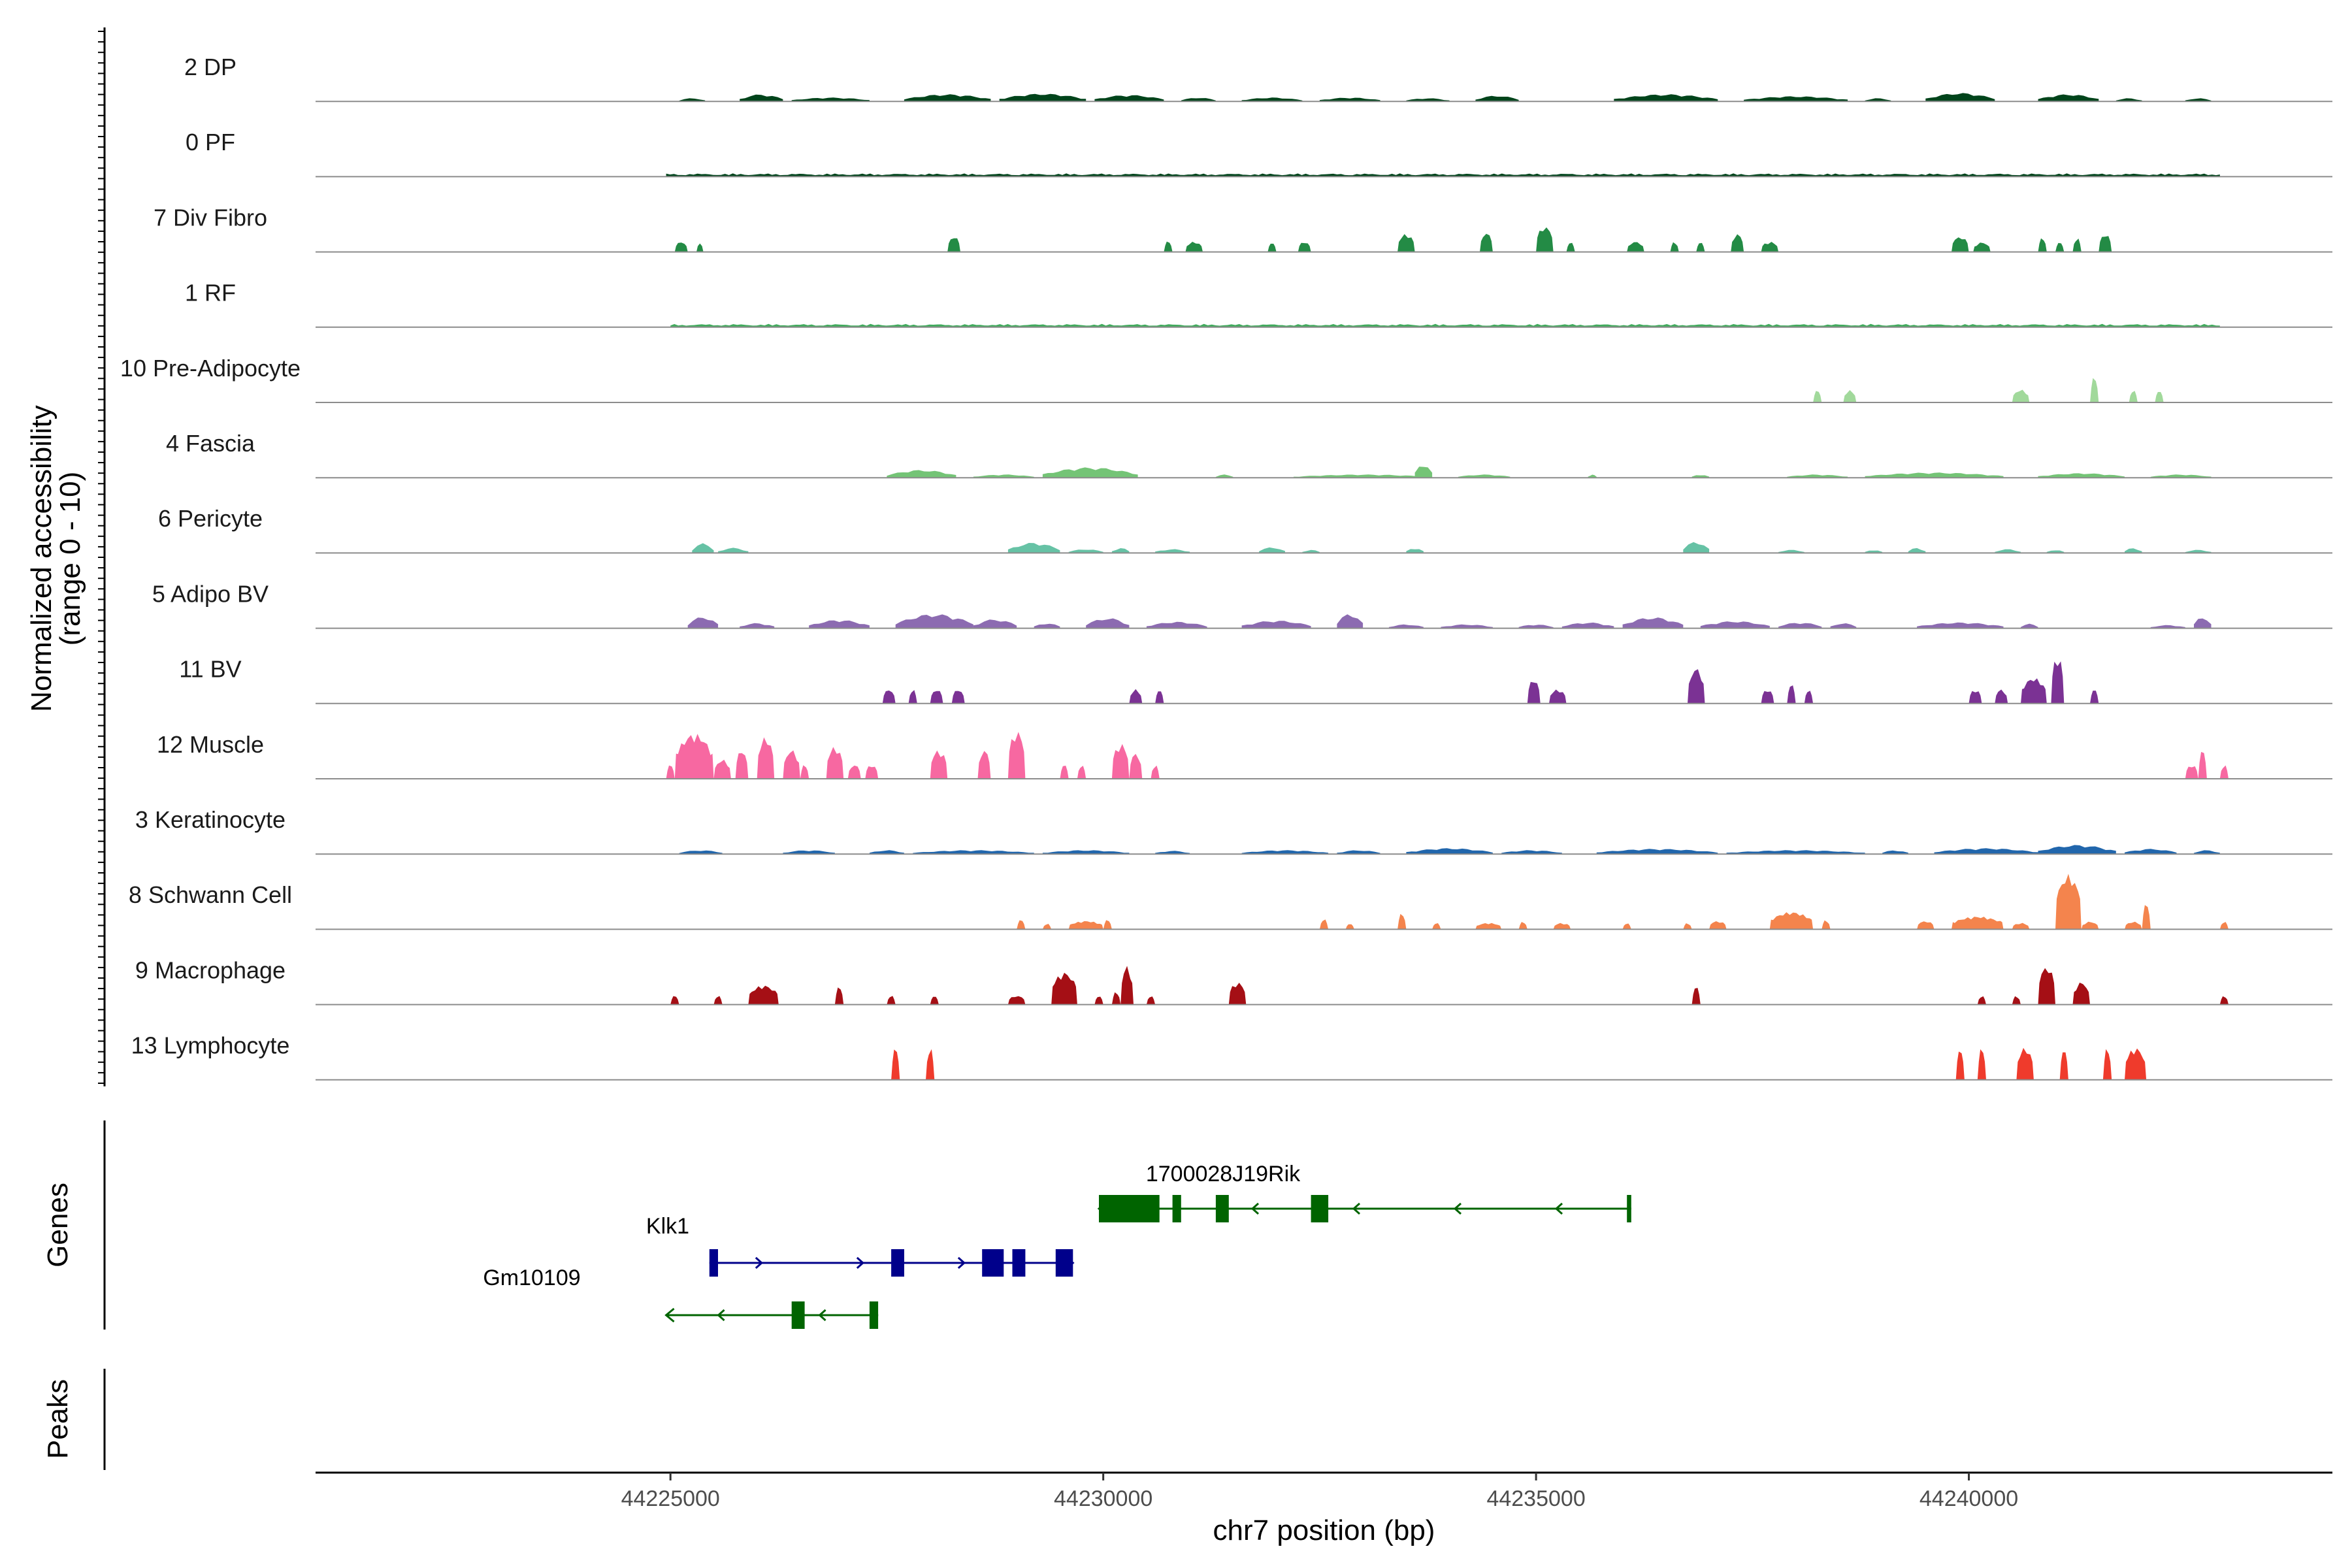 The height and width of the screenshot is (1568, 2352). What do you see at coordinates (1244, 755) in the screenshot?
I see `track-12-muscle: 12 Muscle` at bounding box center [1244, 755].